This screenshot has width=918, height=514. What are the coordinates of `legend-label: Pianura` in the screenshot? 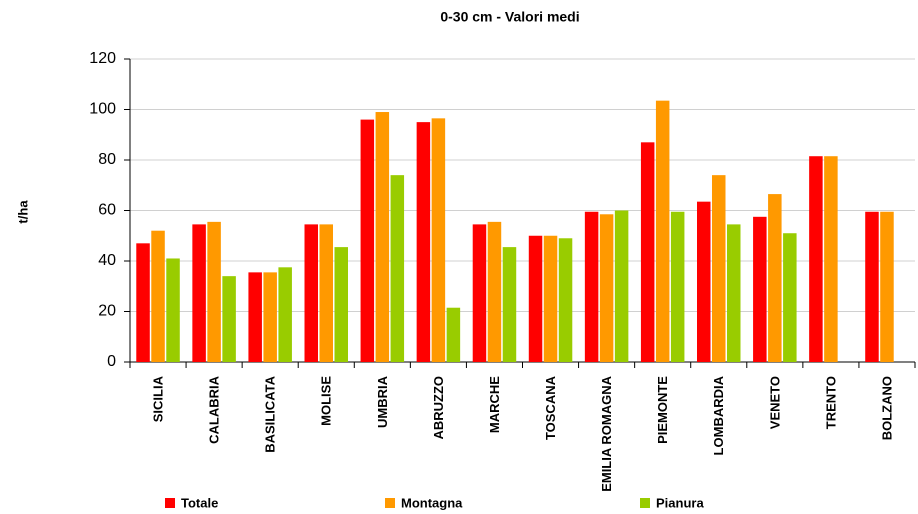 It's located at (680, 502).